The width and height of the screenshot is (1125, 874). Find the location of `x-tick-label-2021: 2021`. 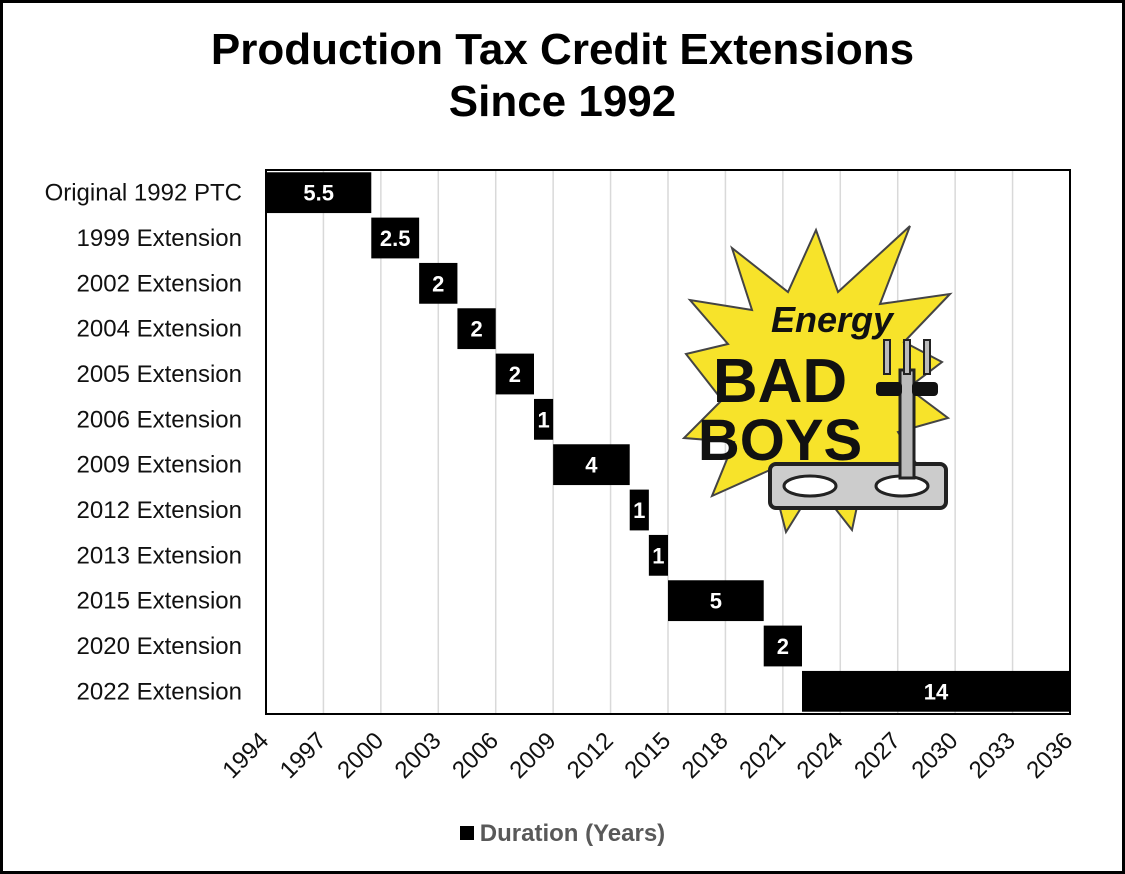

x-tick-label-2021: 2021 is located at coordinates (762, 755).